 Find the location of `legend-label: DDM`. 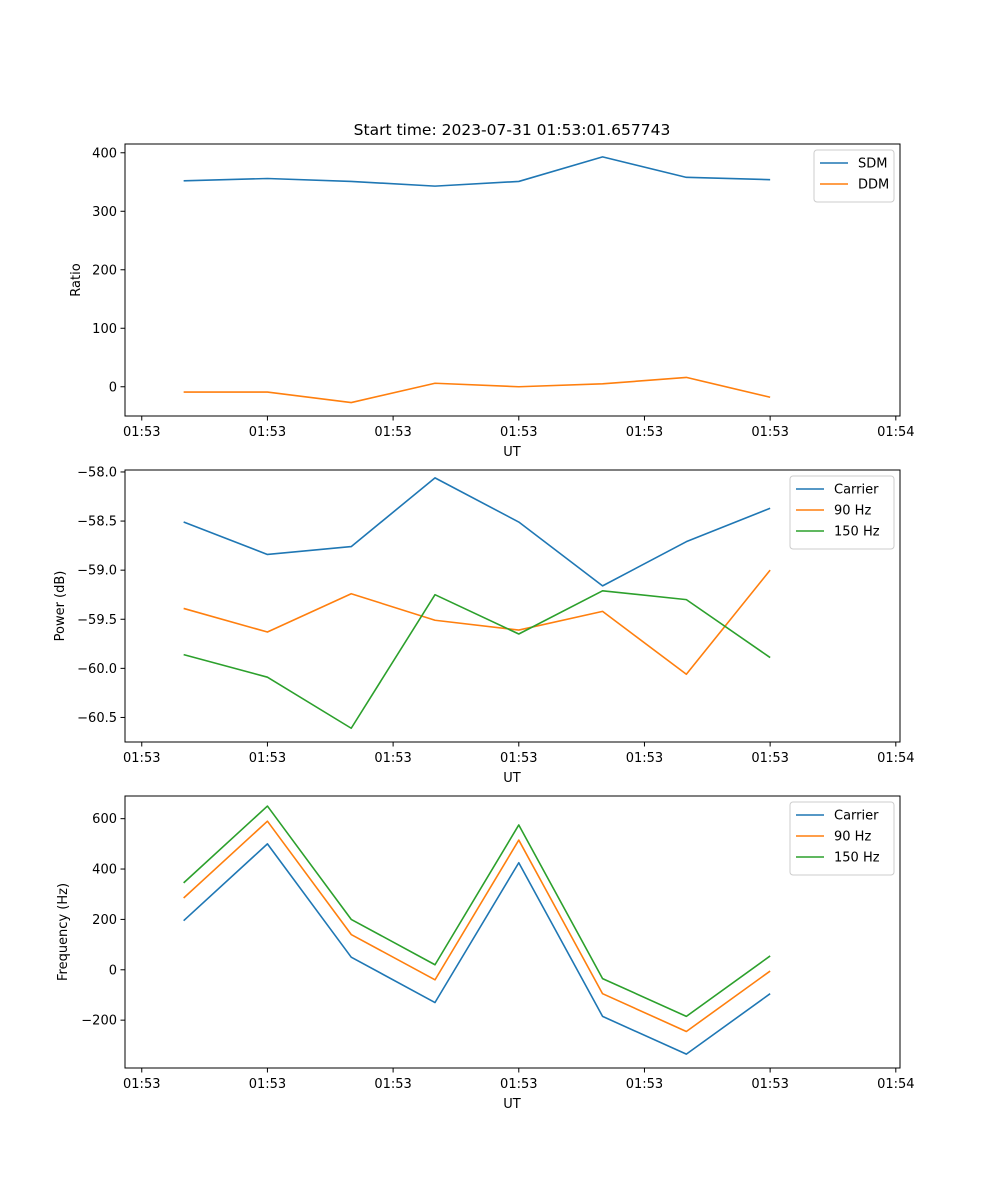

legend-label: DDM is located at coordinates (873, 185).